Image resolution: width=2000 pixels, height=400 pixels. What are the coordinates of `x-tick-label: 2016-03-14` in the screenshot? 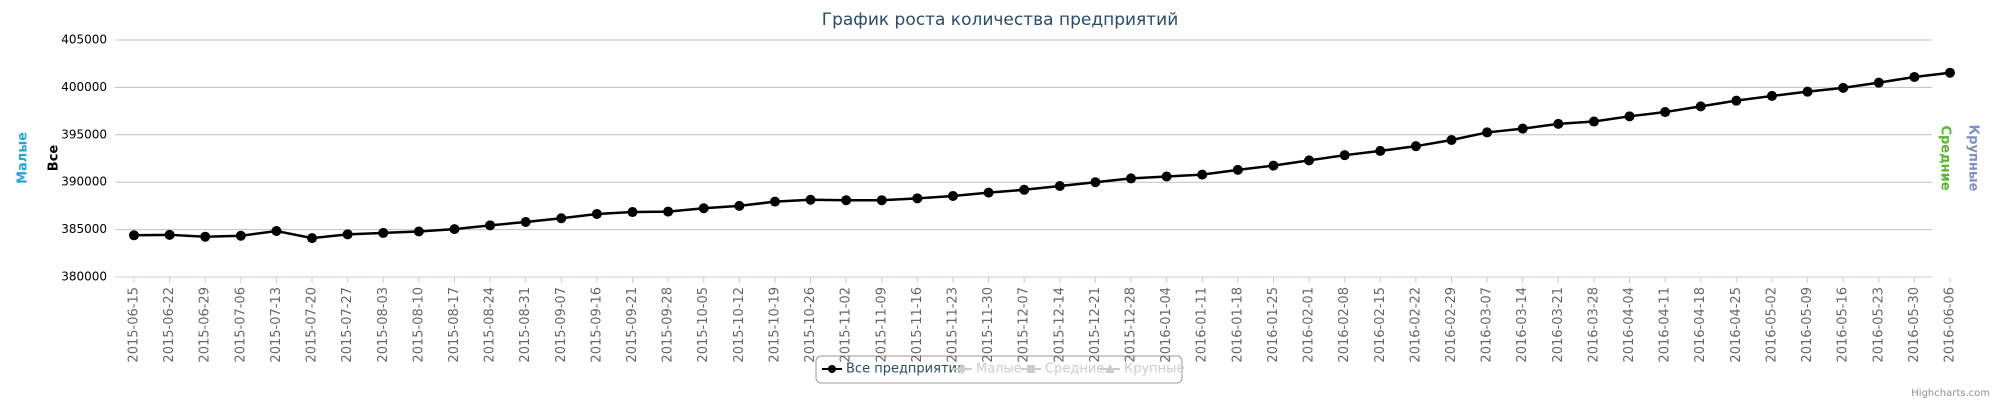 It's located at (1522, 325).